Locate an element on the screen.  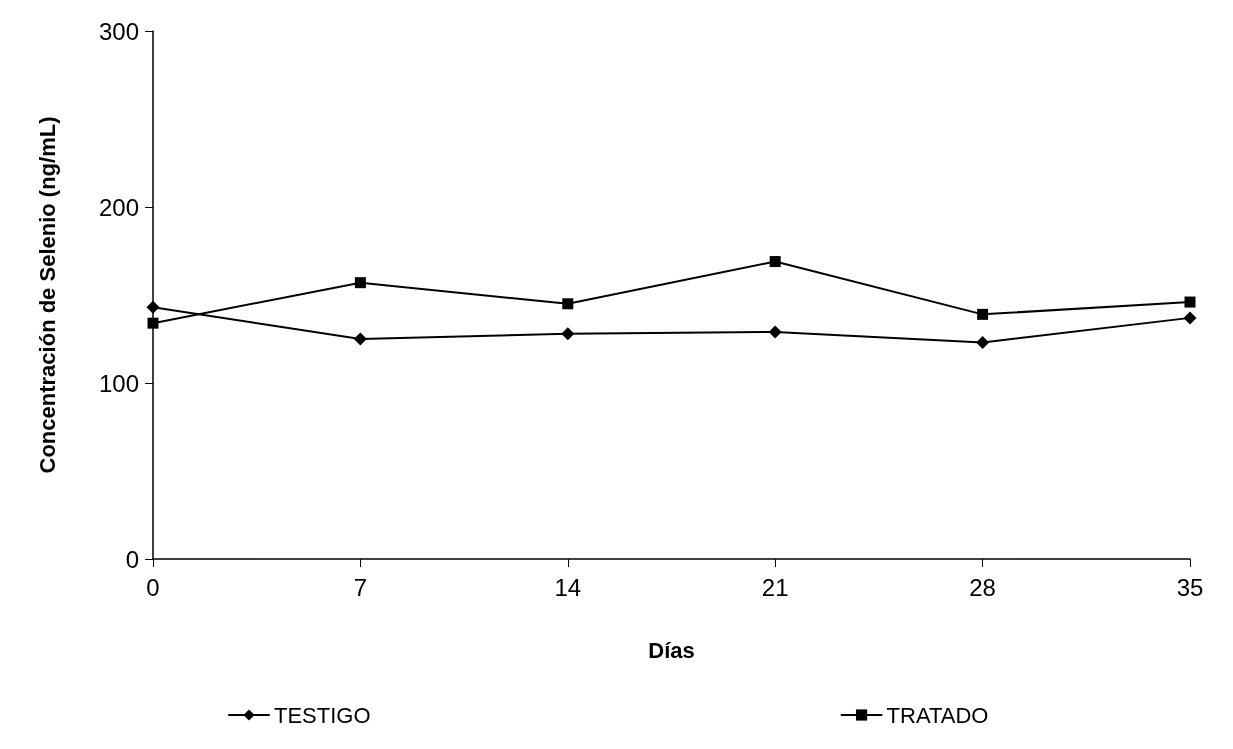
x-tick-label: 21 is located at coordinates (775, 587).